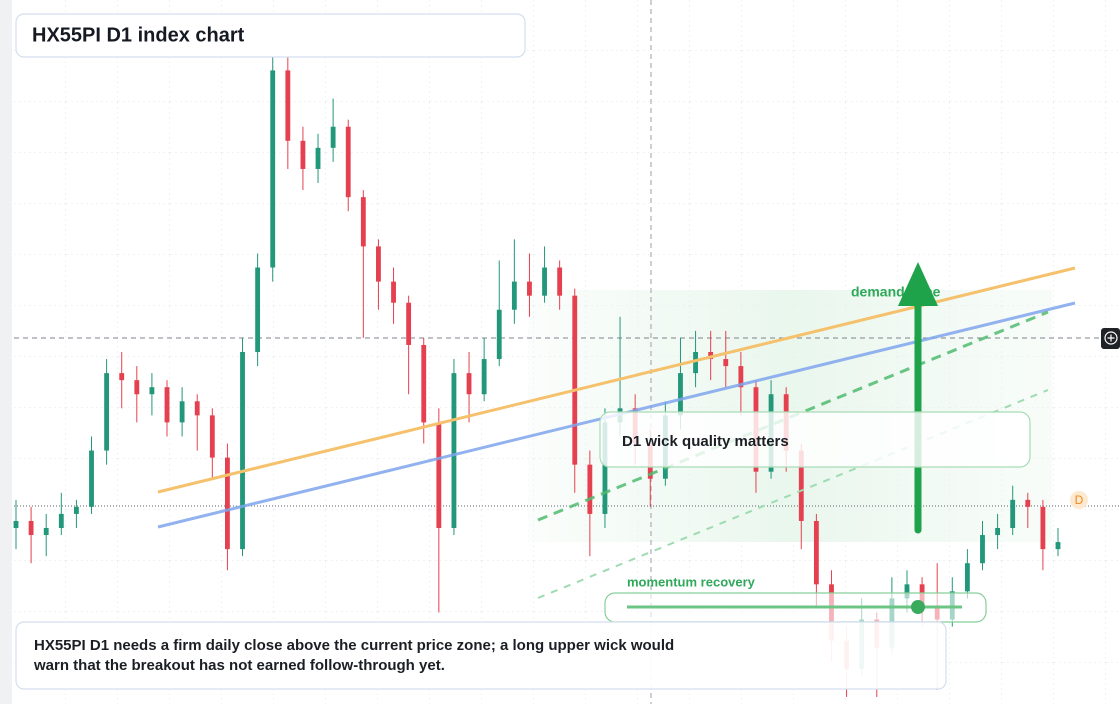 The width and height of the screenshot is (1120, 704). What do you see at coordinates (138, 35) in the screenshot?
I see `chart-title: HX55PI D1 index chart` at bounding box center [138, 35].